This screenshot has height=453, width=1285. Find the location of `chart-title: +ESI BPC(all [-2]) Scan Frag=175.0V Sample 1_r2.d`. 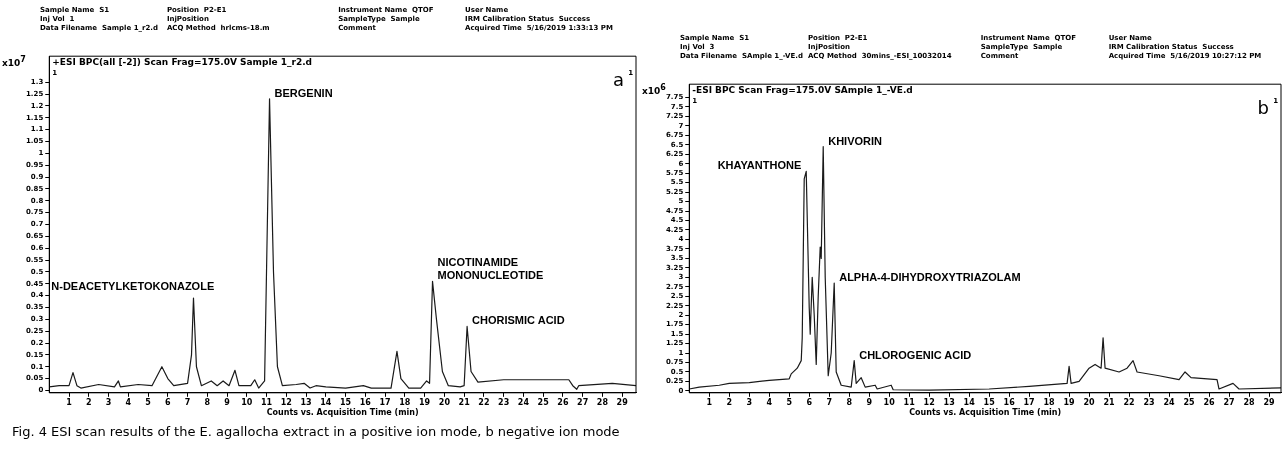

chart-title: +ESI BPC(all [-2]) Scan Frag=175.0V Sample 1_r2.d is located at coordinates (182, 62).